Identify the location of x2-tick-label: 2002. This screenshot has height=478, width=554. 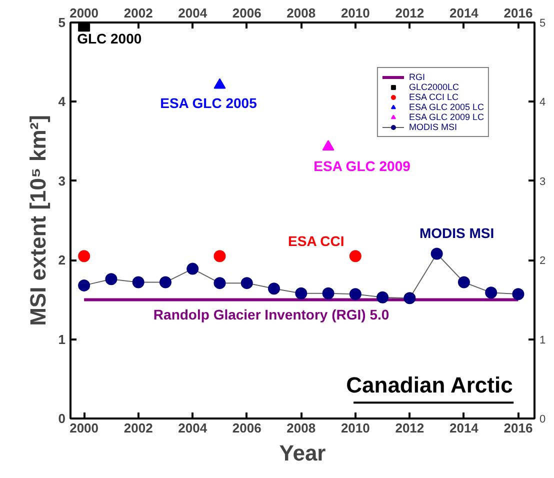
(138, 428).